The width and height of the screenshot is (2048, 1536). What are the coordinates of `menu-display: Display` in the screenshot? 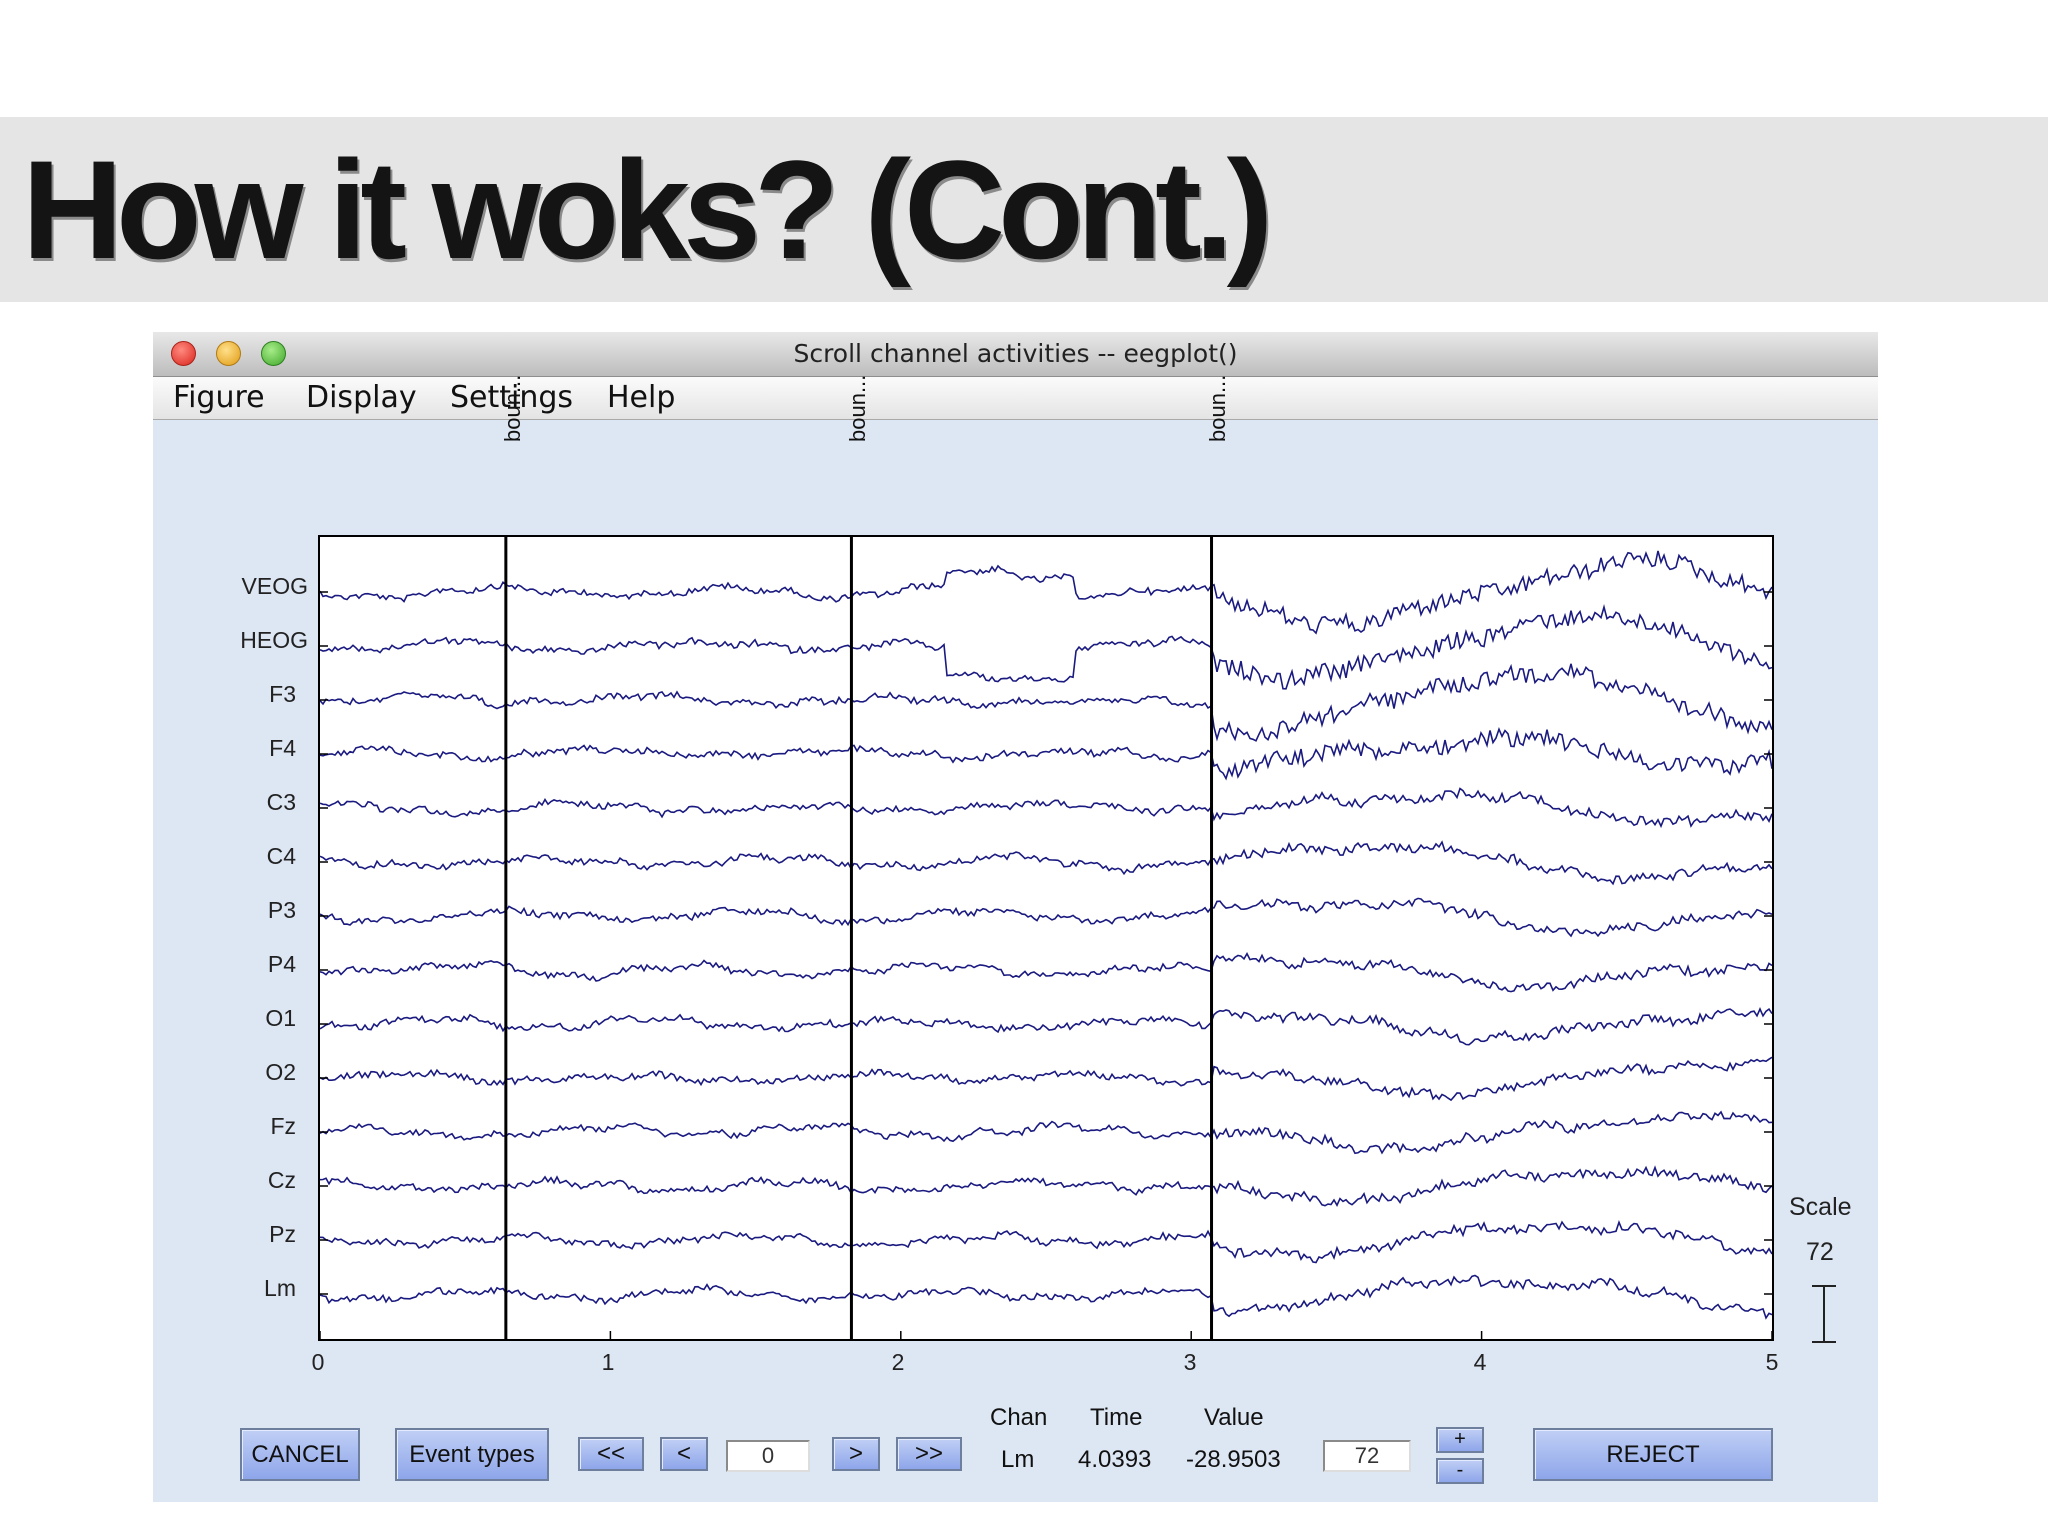 It's located at (361, 397).